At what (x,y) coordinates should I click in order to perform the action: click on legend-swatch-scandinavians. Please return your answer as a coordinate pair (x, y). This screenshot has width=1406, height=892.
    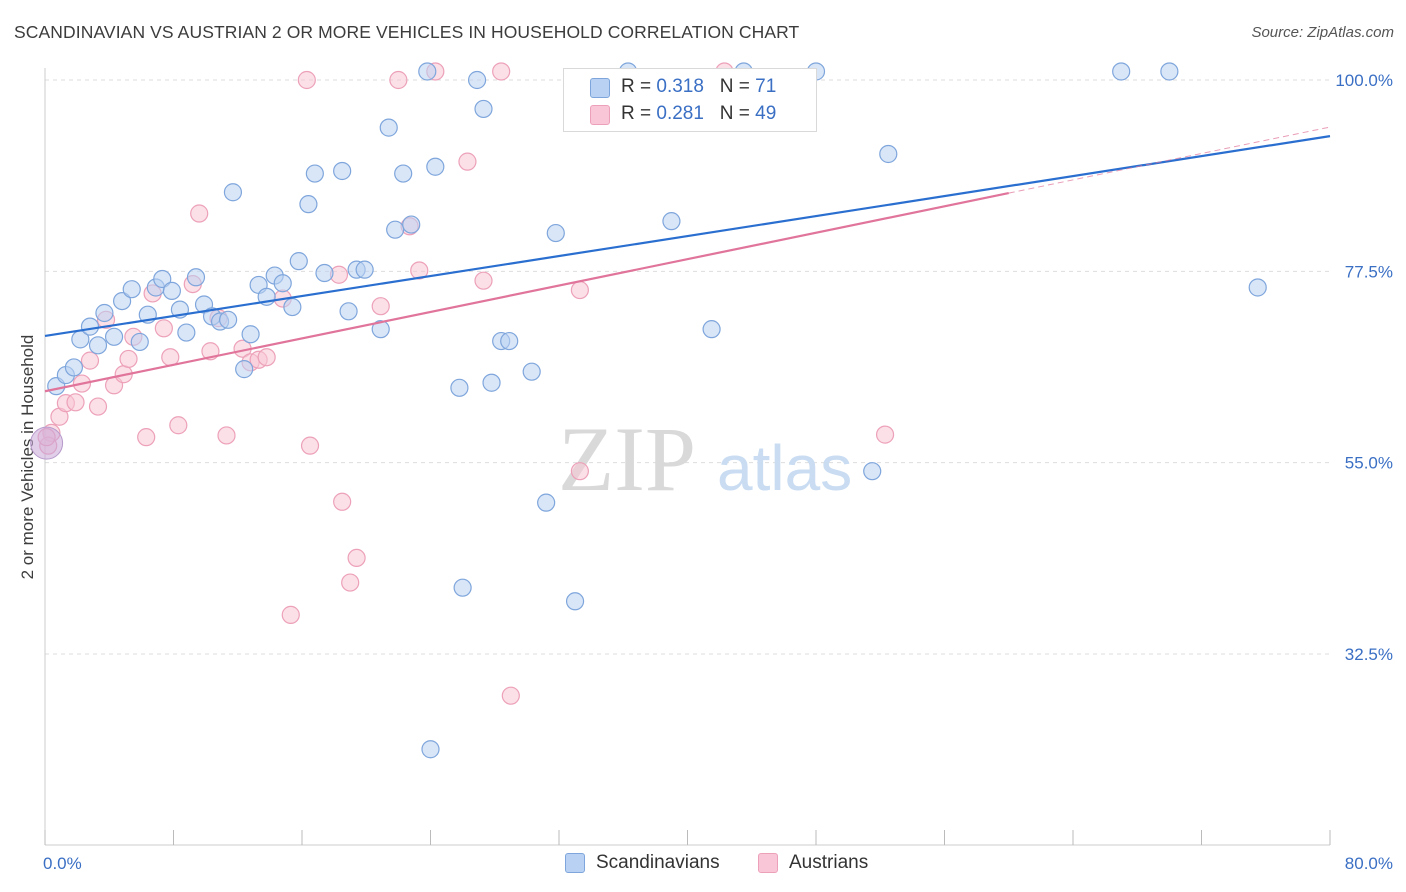
    Looking at the image, I should click on (600, 88).